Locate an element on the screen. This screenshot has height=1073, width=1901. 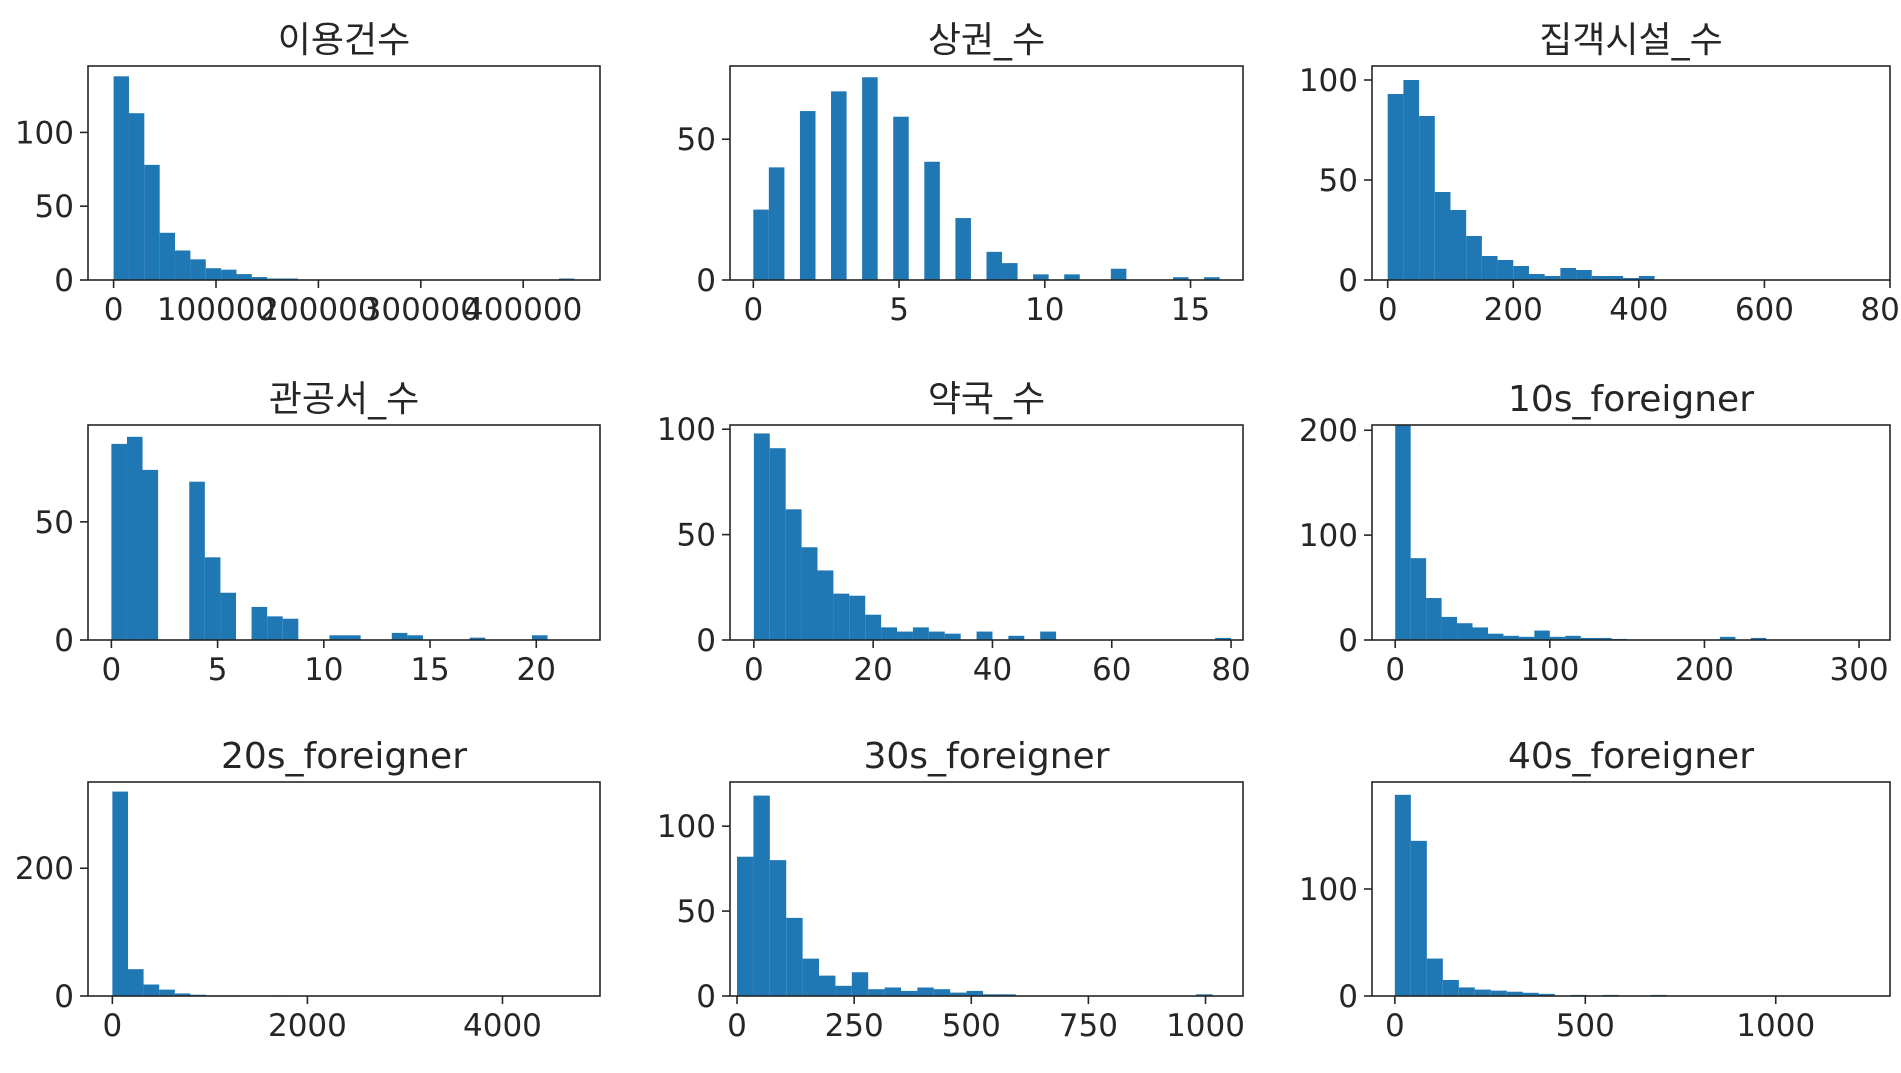
x-tick-label: 40 is located at coordinates (992, 670).